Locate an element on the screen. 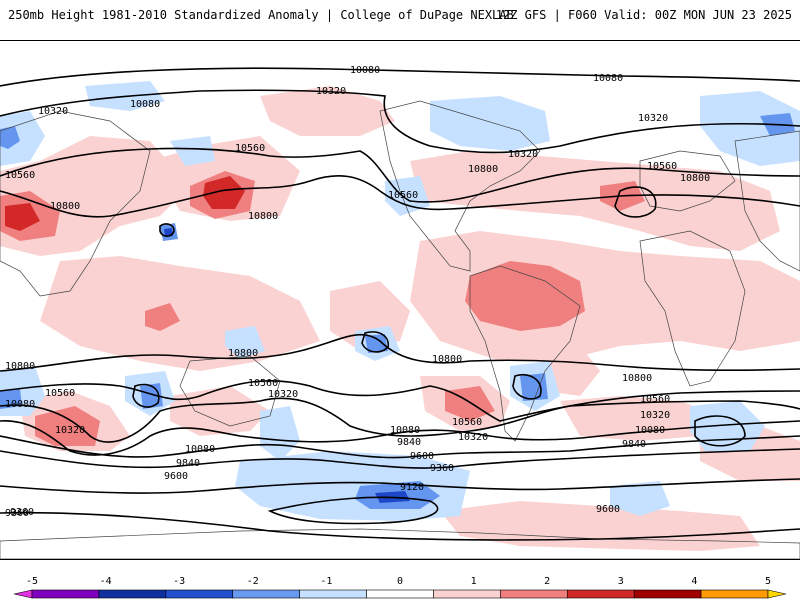 Image resolution: width=800 pixels, height=600 pixels. legend-swatches is located at coordinates (400, 594).